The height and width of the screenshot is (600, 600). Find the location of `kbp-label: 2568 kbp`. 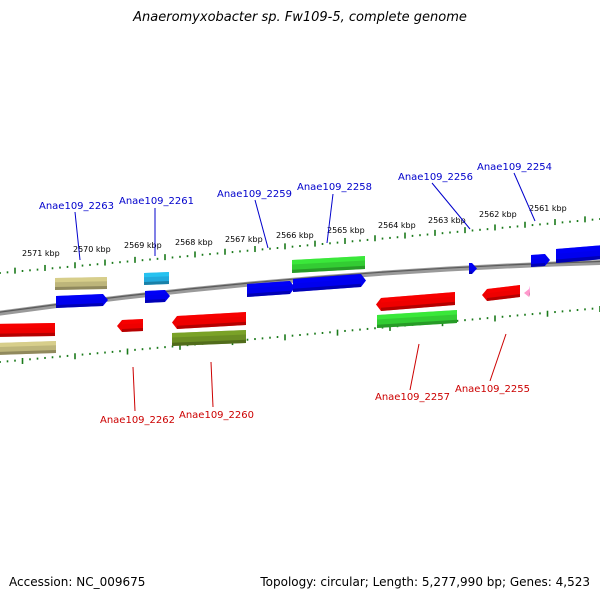

kbp-label: 2568 kbp is located at coordinates (194, 242).